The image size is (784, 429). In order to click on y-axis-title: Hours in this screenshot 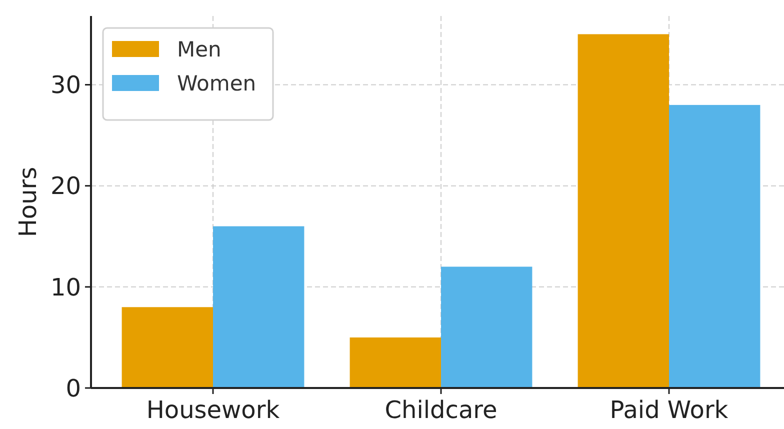, I will do `click(28, 202)`.